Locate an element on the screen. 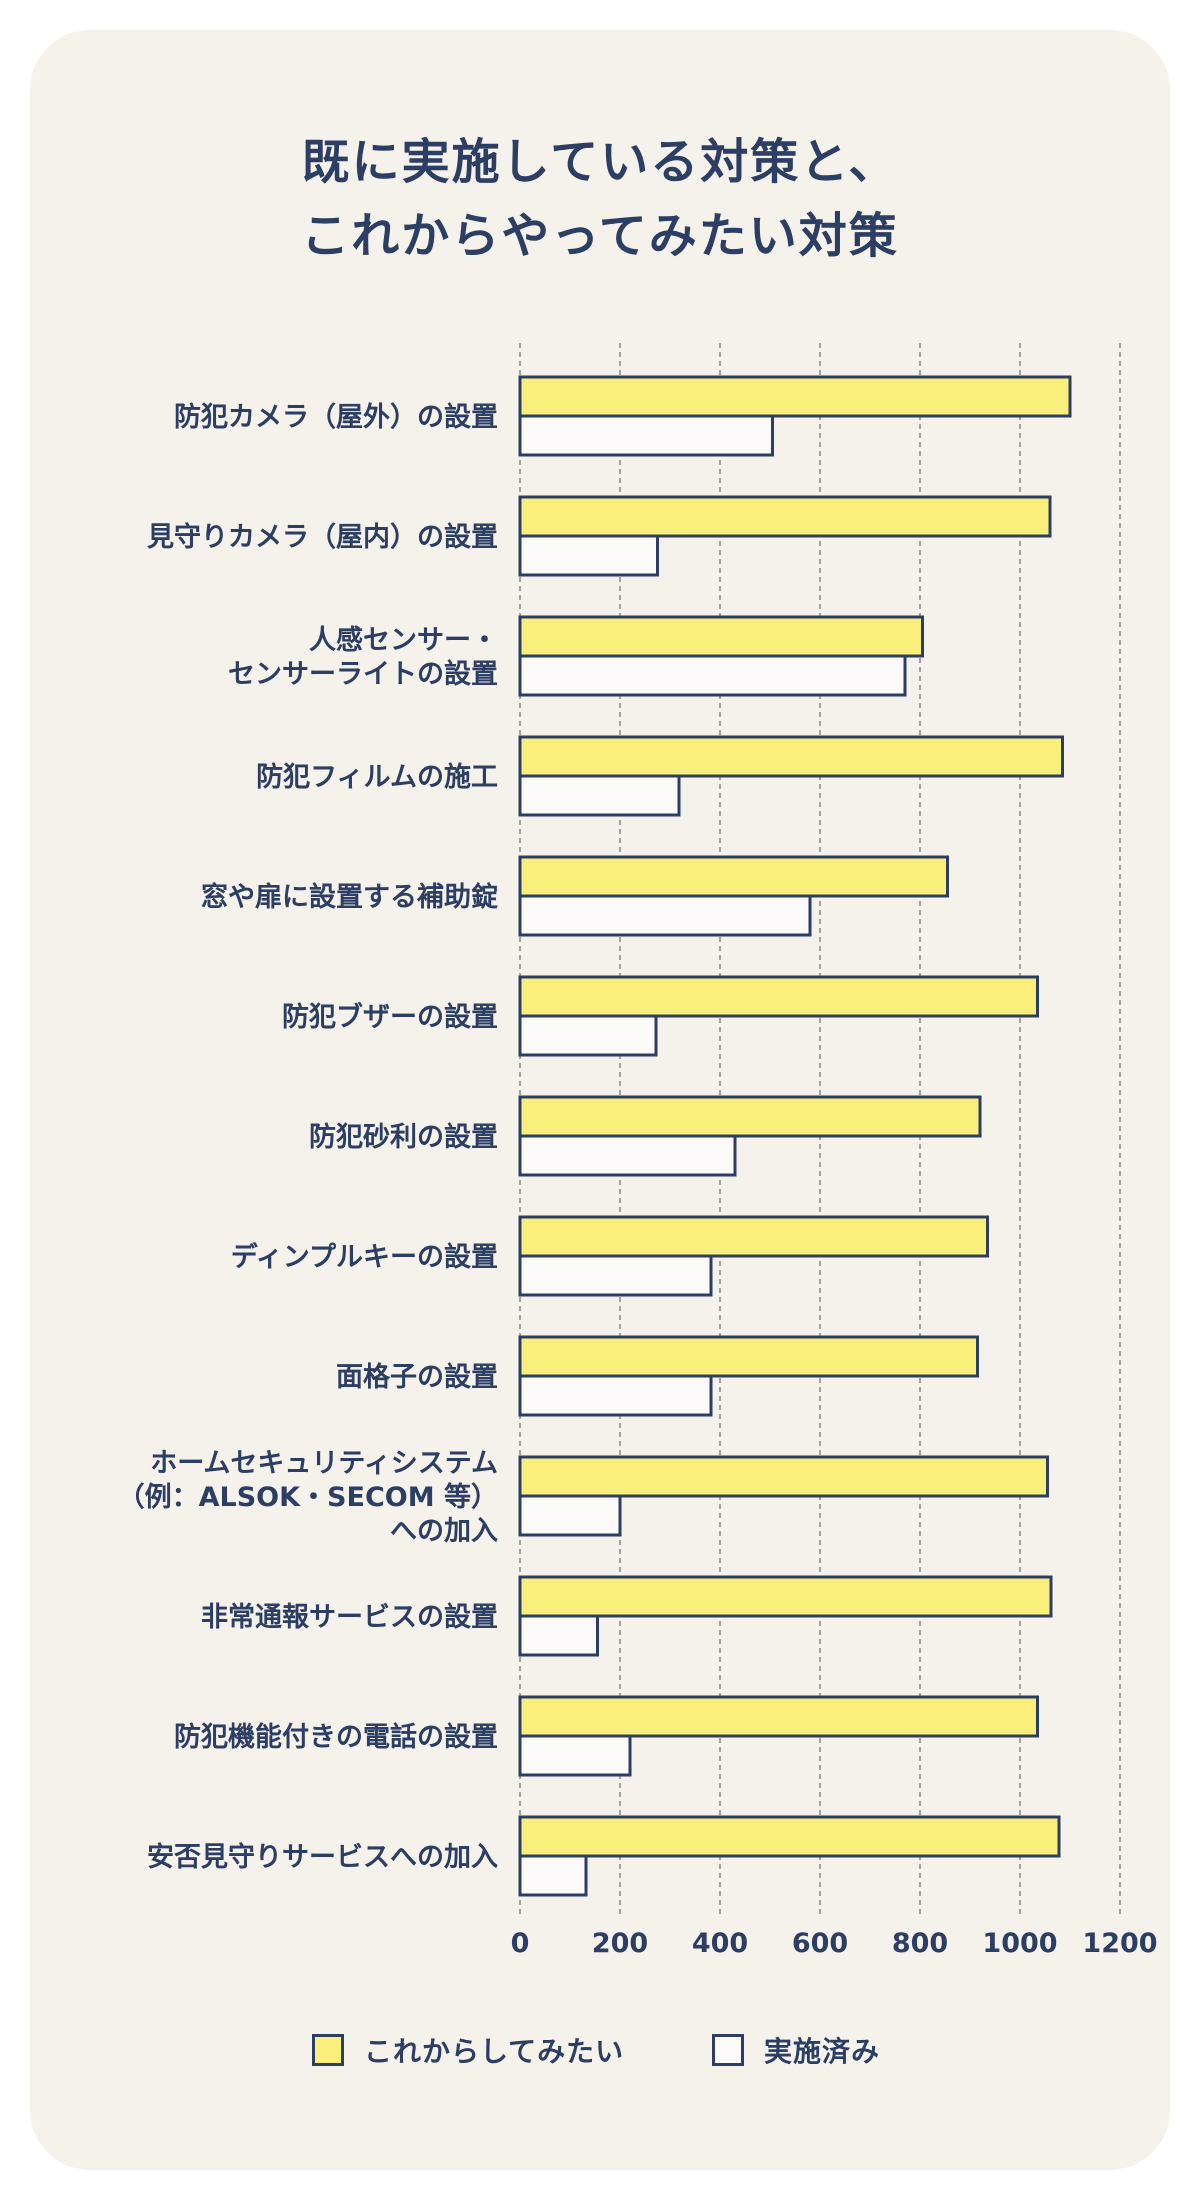  x-tick-label: 600 is located at coordinates (820, 1943).